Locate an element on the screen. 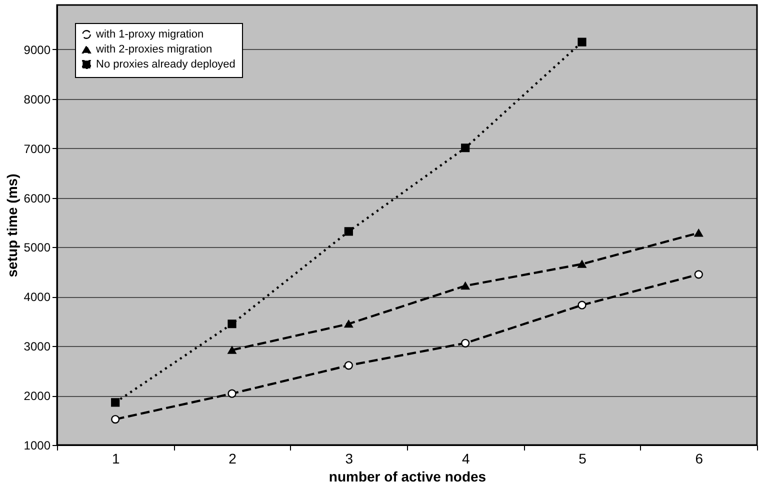  x-tick-label: 3 is located at coordinates (349, 458).